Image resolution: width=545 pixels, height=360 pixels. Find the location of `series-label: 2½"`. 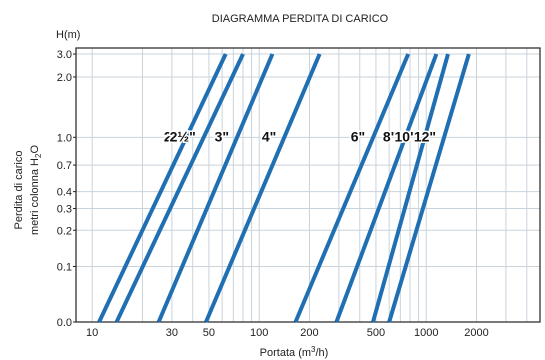

series-label: 2½" is located at coordinates (183, 136).